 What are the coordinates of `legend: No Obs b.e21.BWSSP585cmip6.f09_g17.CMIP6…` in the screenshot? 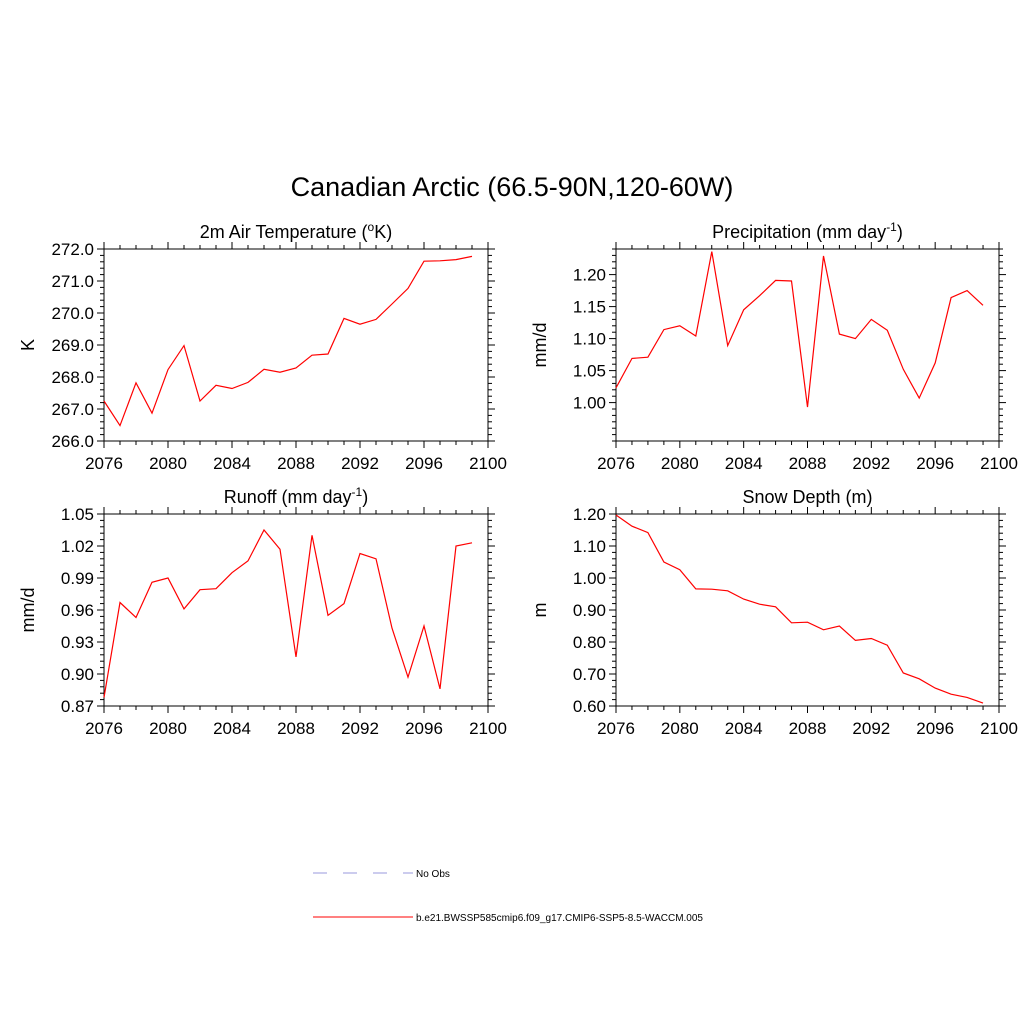 It's located at (508, 896).